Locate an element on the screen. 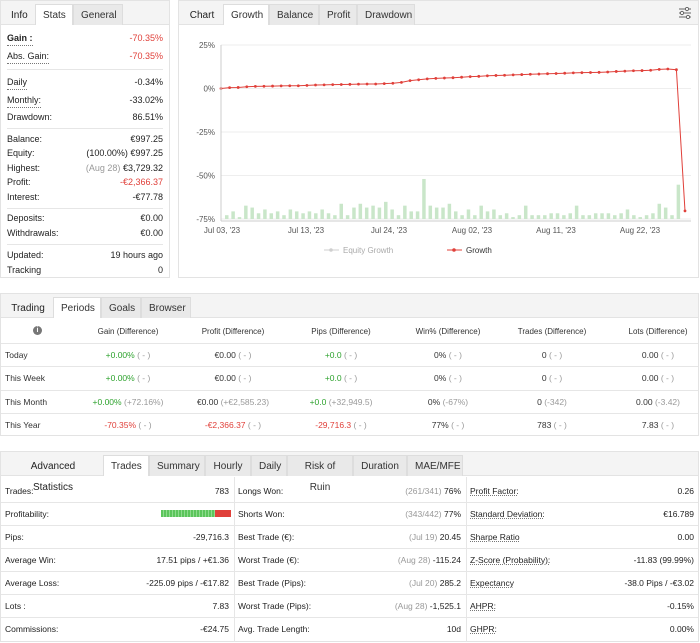 Image resolution: width=700 pixels, height=643 pixels. x-tick-label: Jul 24, '23 is located at coordinates (389, 230).